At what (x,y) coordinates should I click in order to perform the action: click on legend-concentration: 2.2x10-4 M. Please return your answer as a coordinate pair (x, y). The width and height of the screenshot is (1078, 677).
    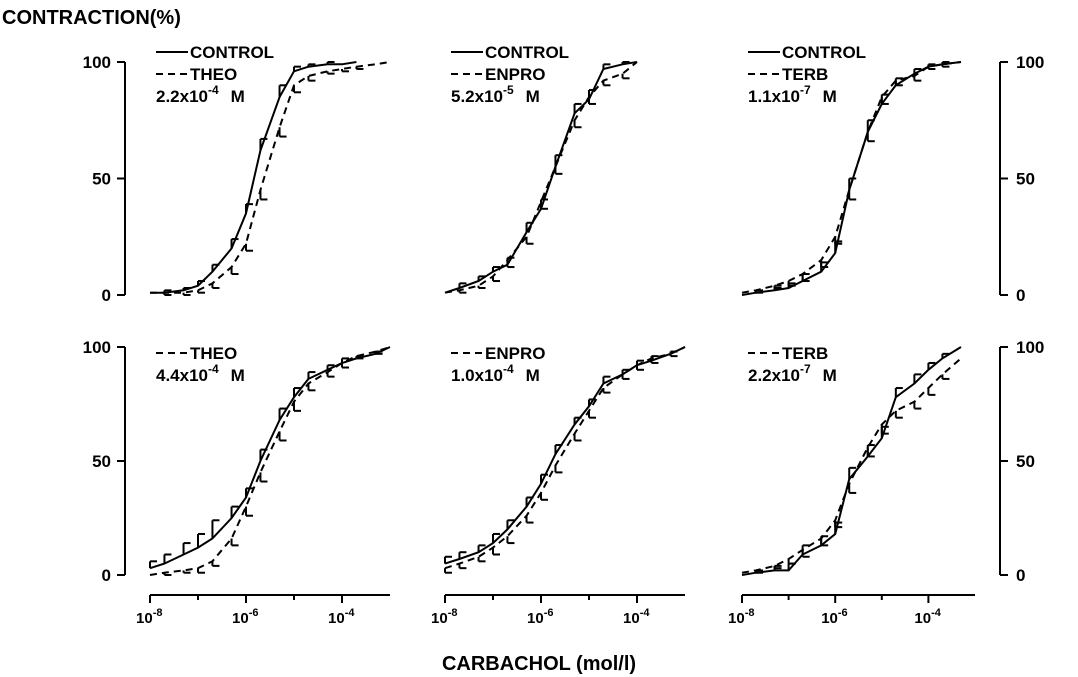
    Looking at the image, I should click on (200, 94).